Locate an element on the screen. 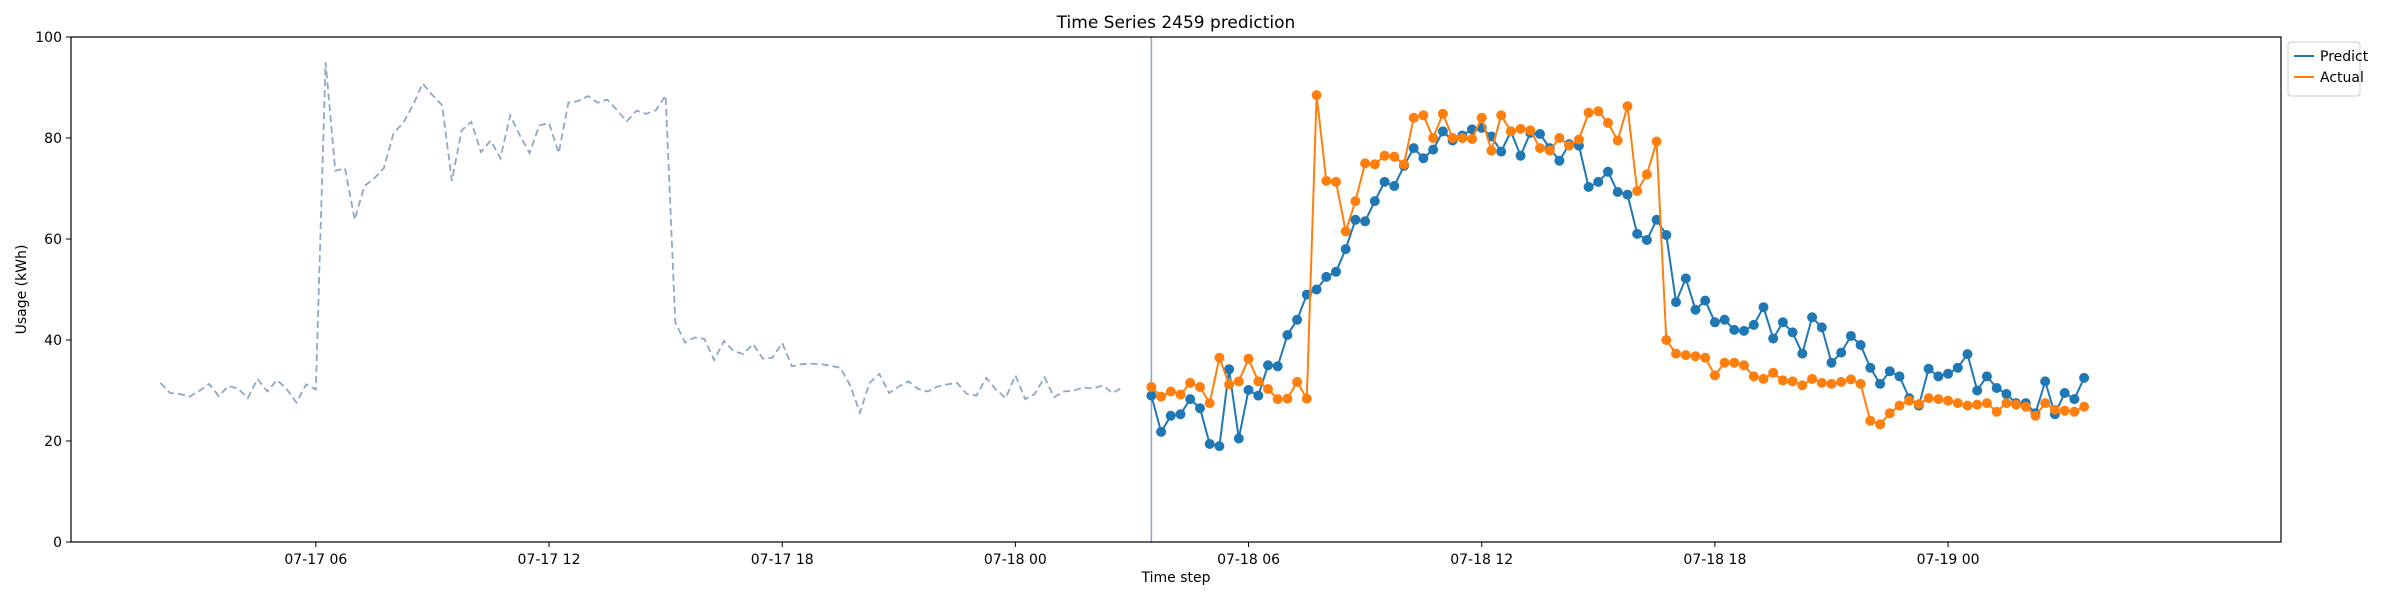 This screenshot has height=600, width=2400. y-tick-label: 20 is located at coordinates (53, 442).